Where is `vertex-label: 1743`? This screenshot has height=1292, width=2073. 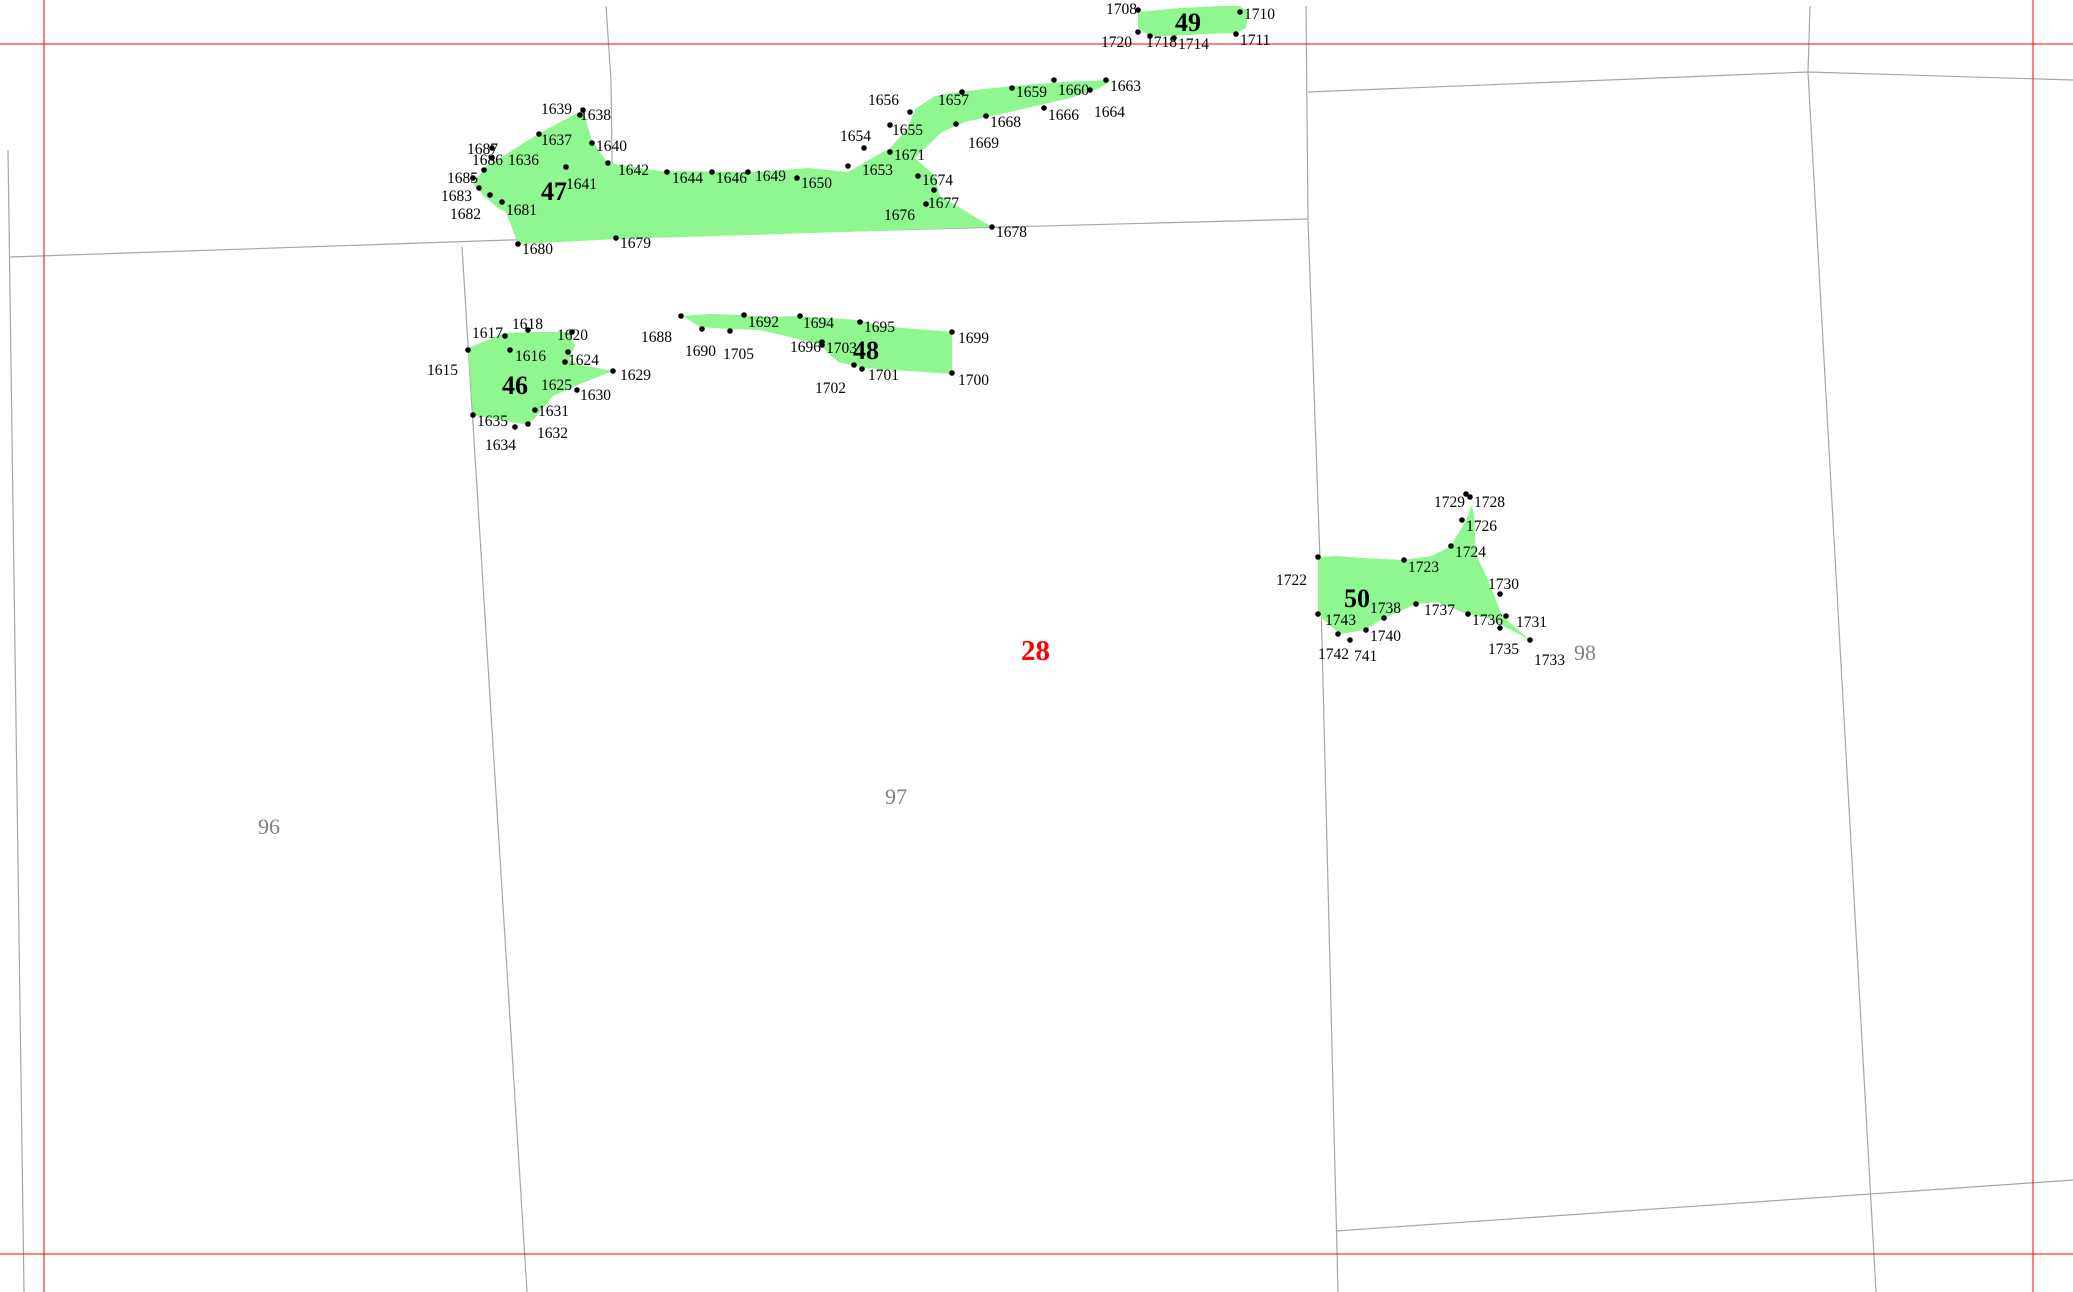 vertex-label: 1743 is located at coordinates (1340, 620).